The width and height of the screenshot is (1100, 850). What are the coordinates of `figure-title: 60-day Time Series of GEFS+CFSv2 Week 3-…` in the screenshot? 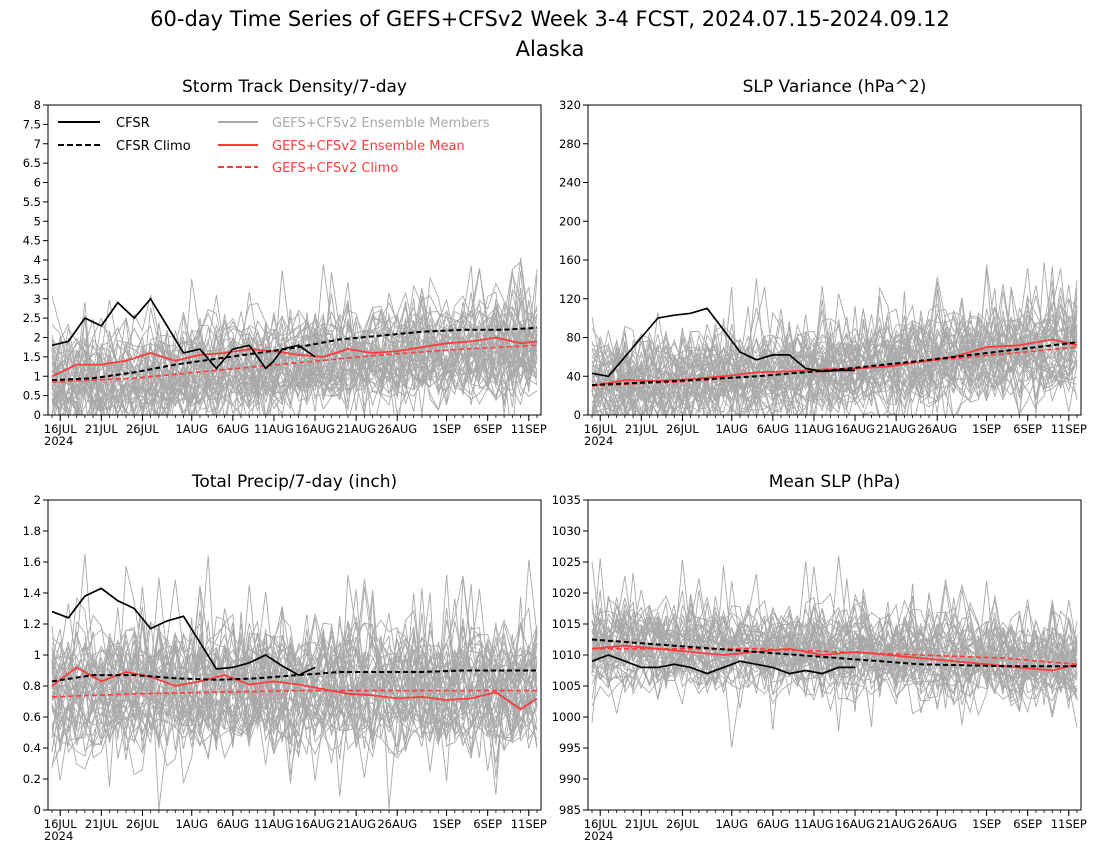 It's located at (550, 19).